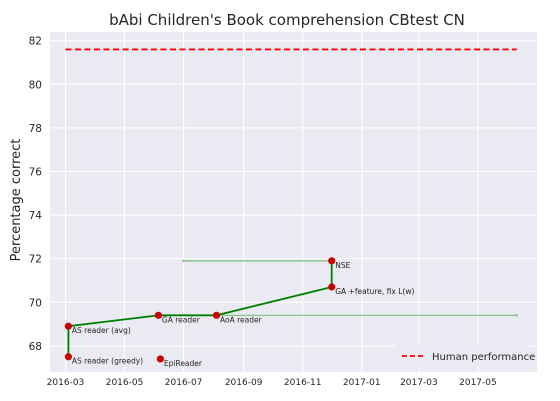 The image size is (560, 401). I want to click on x-tick-label: 2016-03, so click(66, 383).